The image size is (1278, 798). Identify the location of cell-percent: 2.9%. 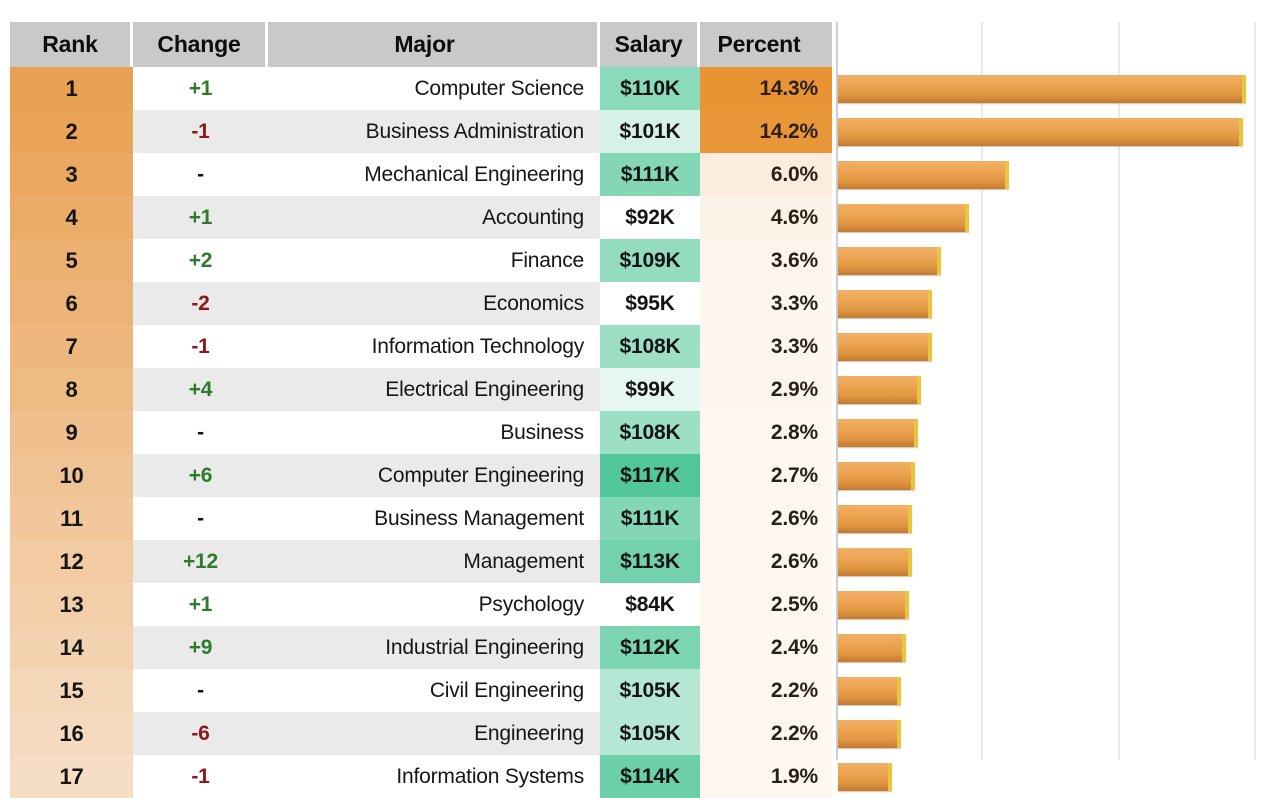
(766, 389).